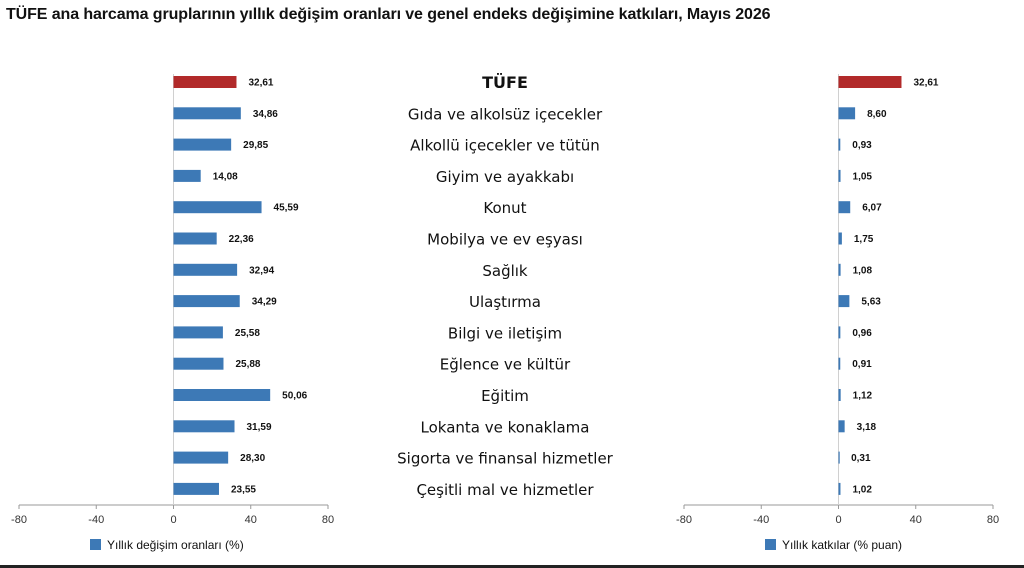 This screenshot has width=1024, height=568. What do you see at coordinates (862, 145) in the screenshot?
I see `contribution-value-label: 0,93` at bounding box center [862, 145].